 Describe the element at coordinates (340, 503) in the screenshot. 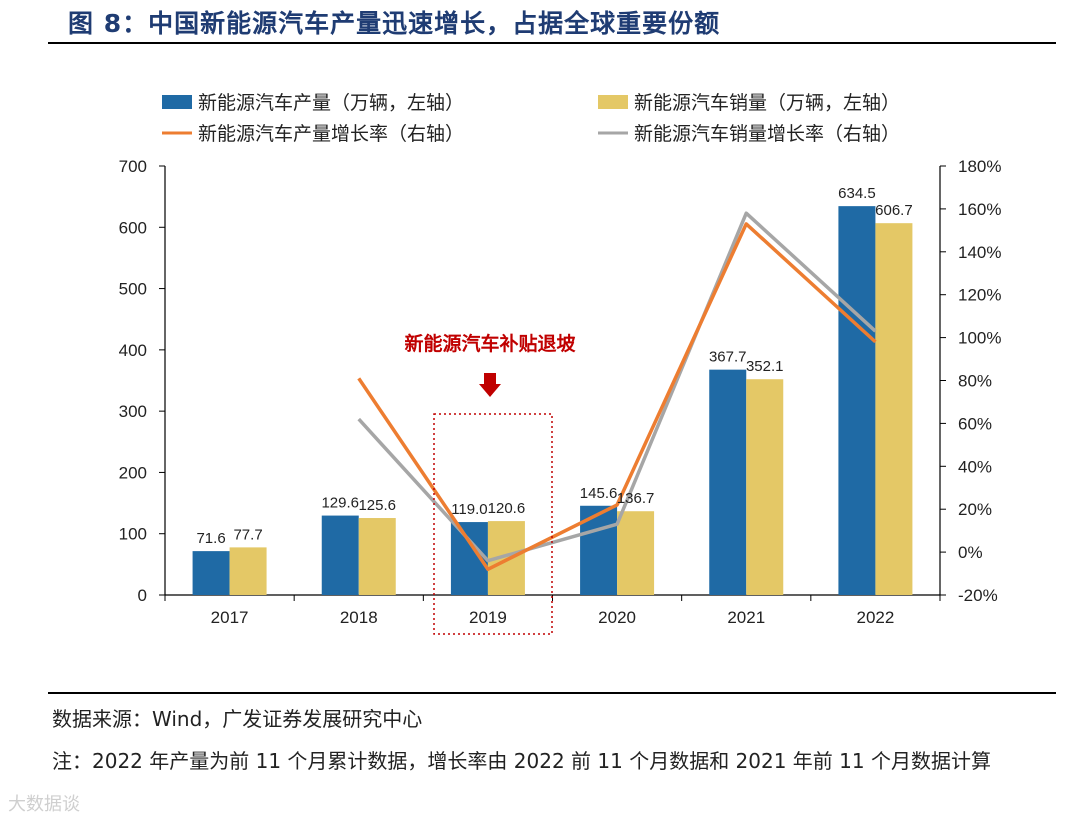

I see `bar-value-label: 129.6` at that location.